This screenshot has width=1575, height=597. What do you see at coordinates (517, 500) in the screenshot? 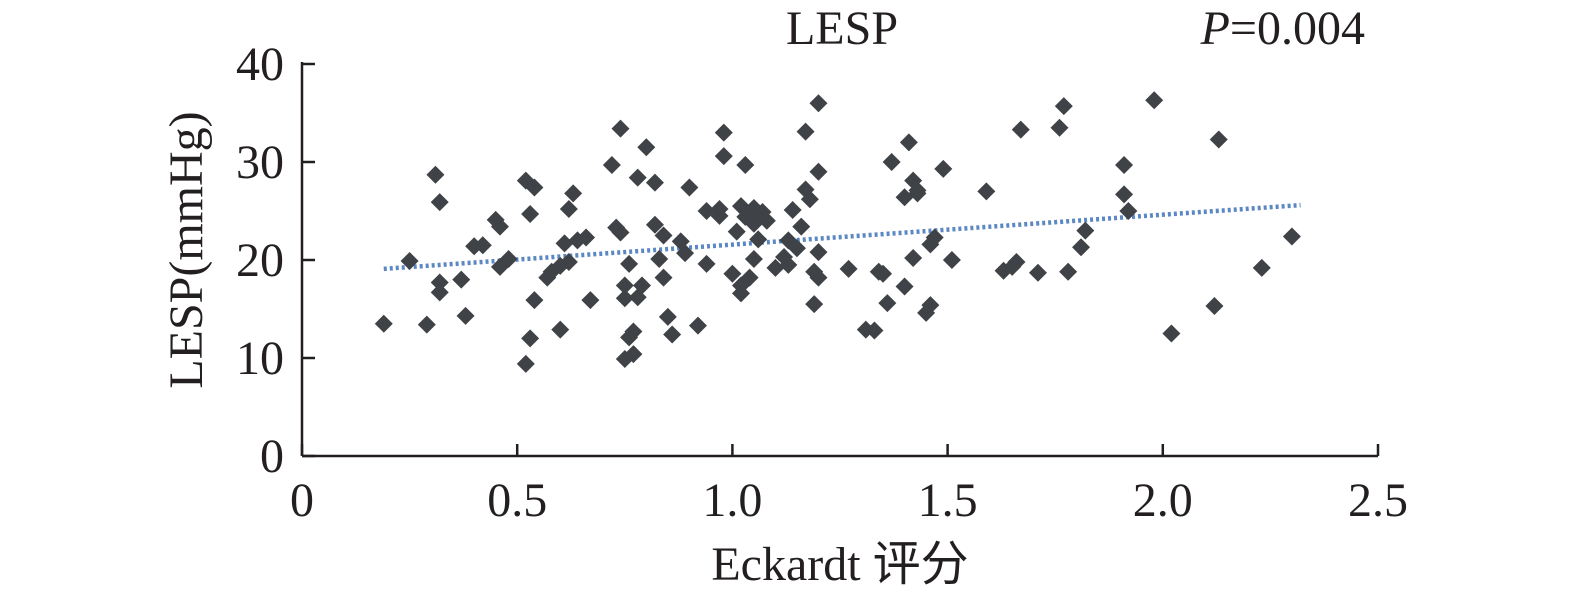
I see `x-tick-label: 0.5` at bounding box center [517, 500].